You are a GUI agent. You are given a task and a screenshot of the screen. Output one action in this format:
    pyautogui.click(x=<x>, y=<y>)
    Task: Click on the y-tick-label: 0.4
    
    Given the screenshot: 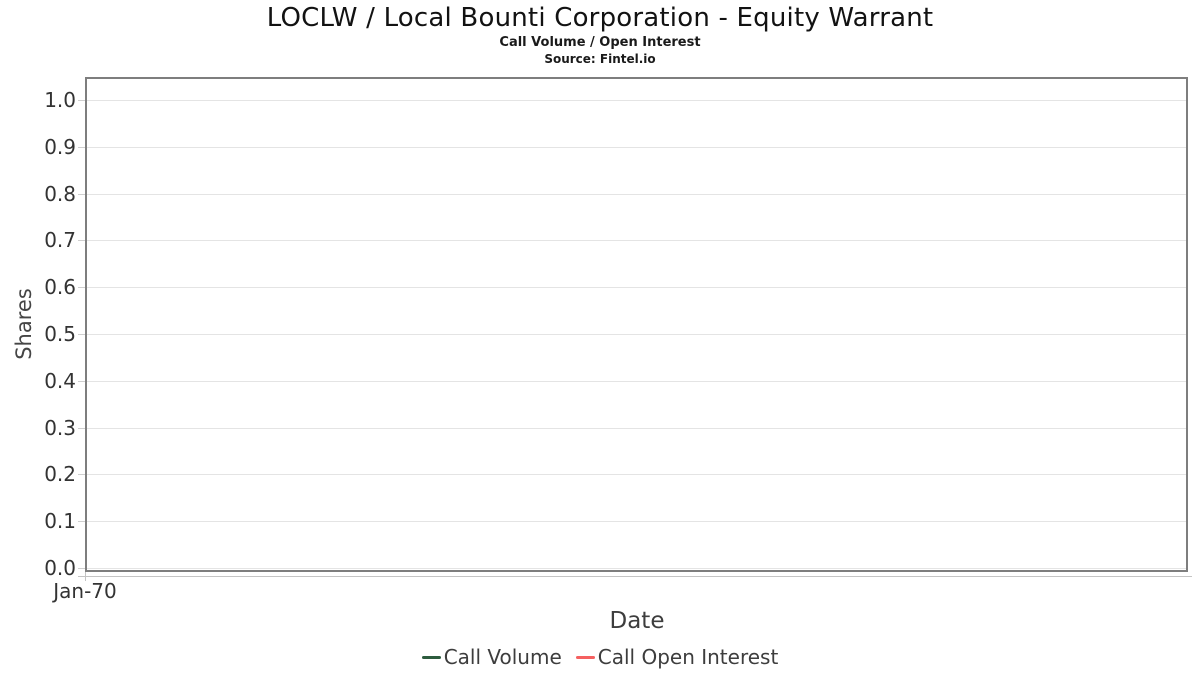 What is the action you would take?
    pyautogui.click(x=60, y=380)
    